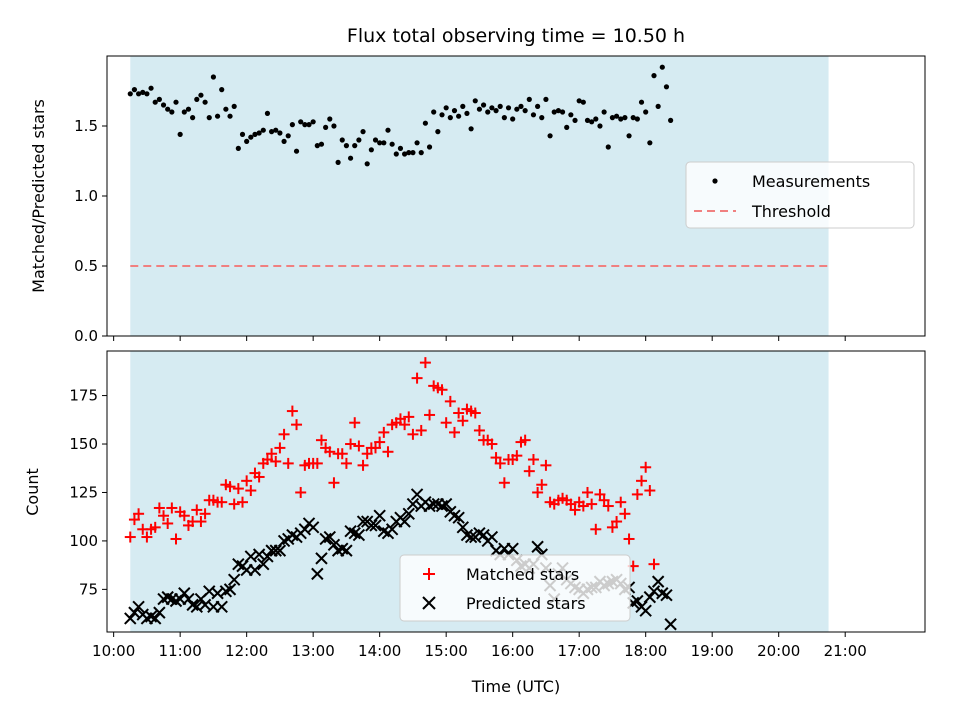 Image resolution: width=960 pixels, height=725 pixels. What do you see at coordinates (38, 196) in the screenshot?
I see `top-y-axis-label: Matched/Predicted stars` at bounding box center [38, 196].